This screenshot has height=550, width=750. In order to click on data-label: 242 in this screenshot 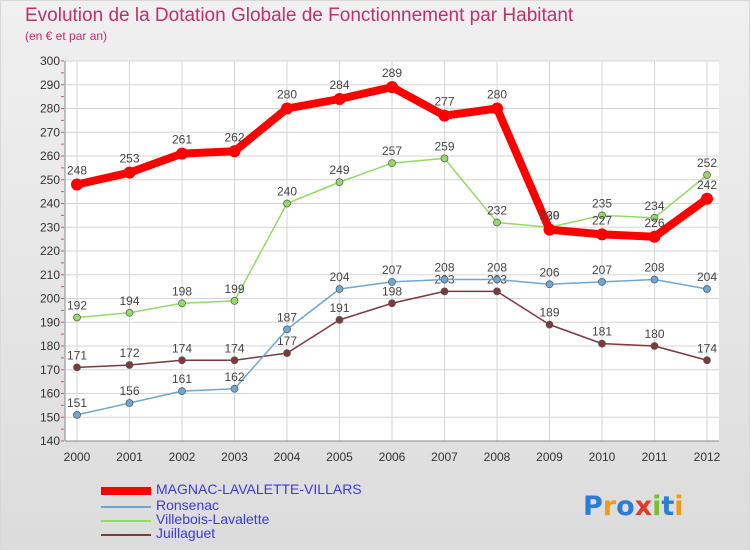, I will do `click(707, 185)`.